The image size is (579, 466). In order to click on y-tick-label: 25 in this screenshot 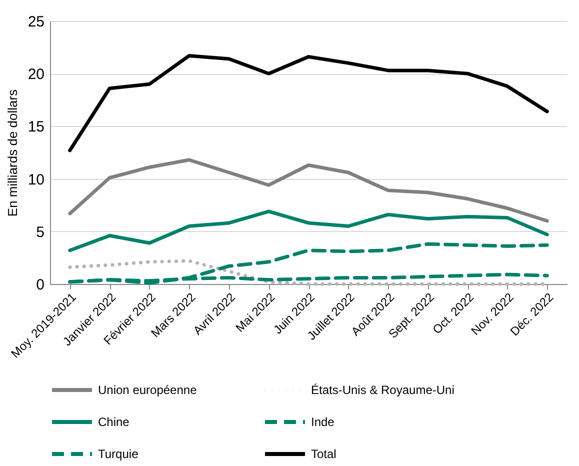, I will do `click(36, 22)`.